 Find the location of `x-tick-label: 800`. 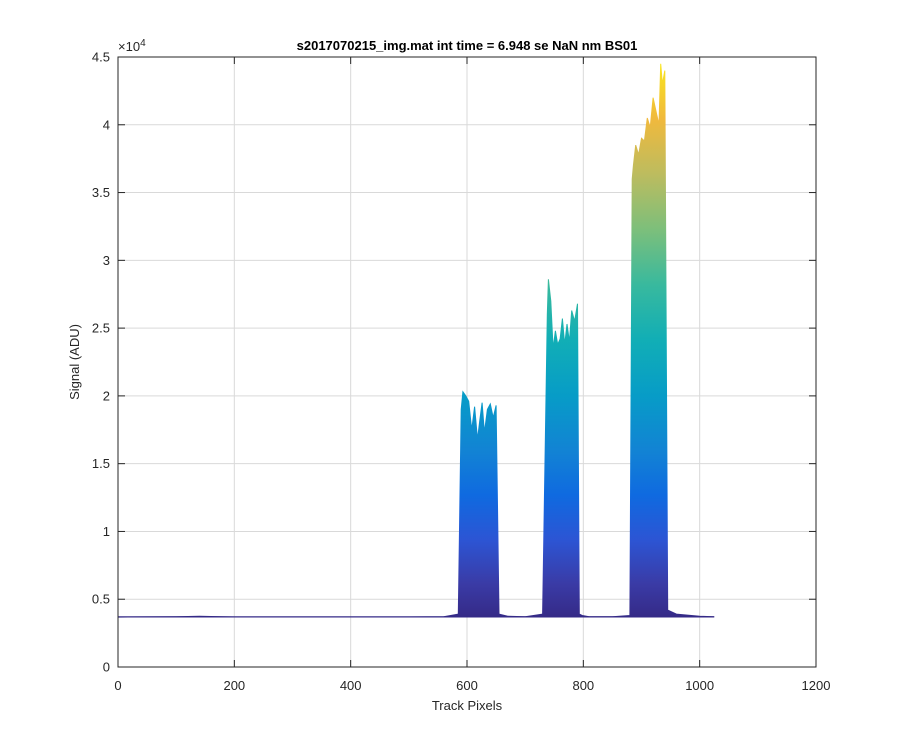

x-tick-label: 800 is located at coordinates (583, 685).